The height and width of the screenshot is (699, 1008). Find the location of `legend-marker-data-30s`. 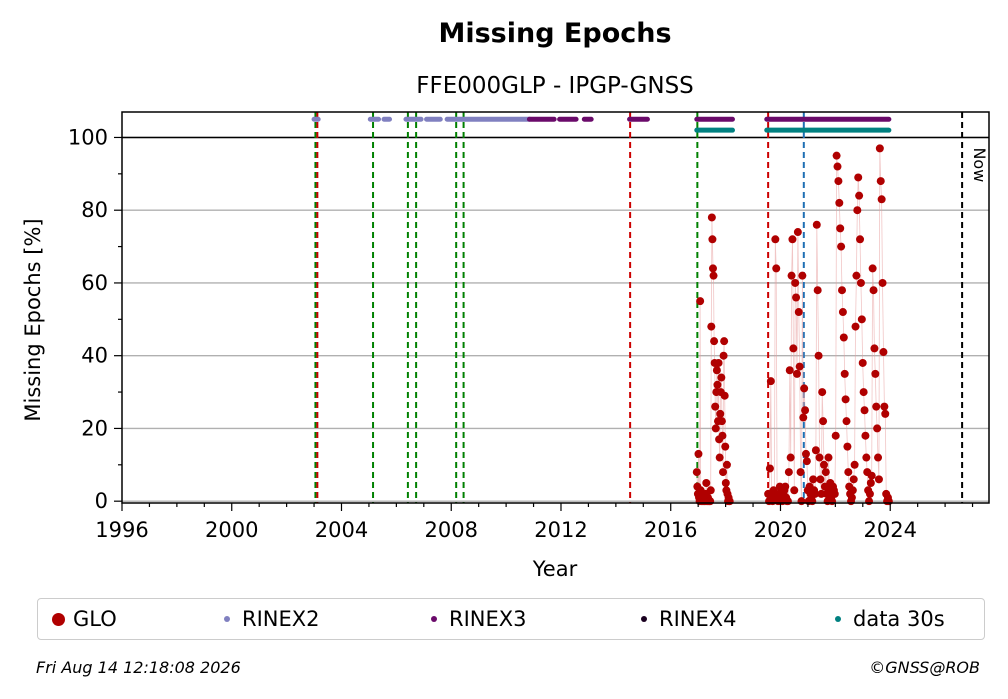

legend-marker-data-30s is located at coordinates (838, 619).